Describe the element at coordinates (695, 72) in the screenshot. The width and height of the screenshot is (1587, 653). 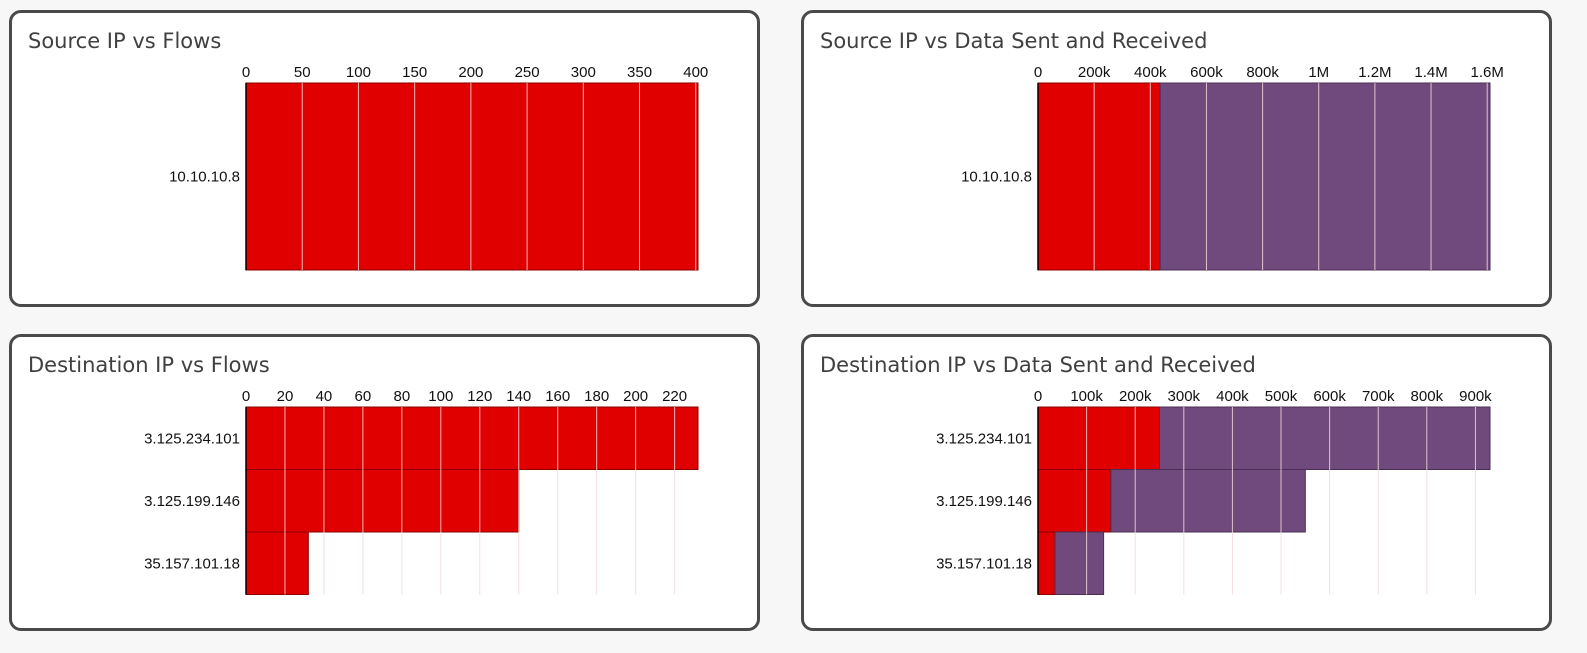
I see `x-tick-label: 400` at that location.